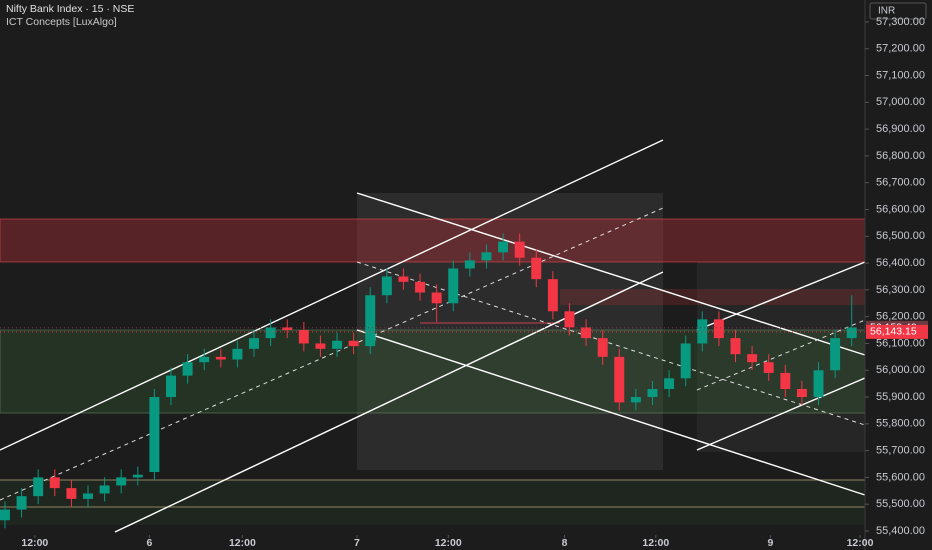  What do you see at coordinates (70, 9) in the screenshot?
I see `chart-title: Nifty Bank Index · 15 · NSE` at bounding box center [70, 9].